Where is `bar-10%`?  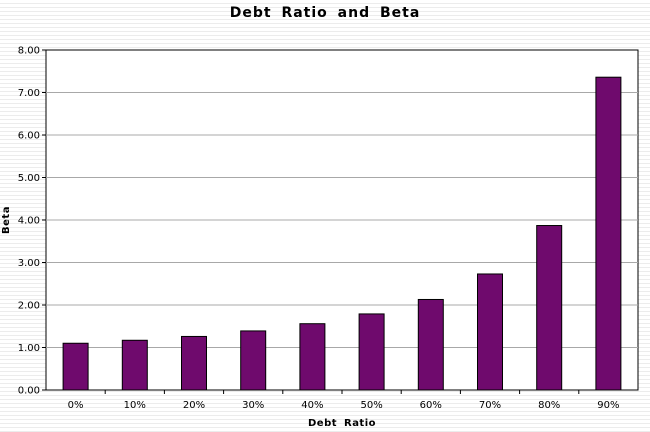 bar-10% is located at coordinates (134, 365).